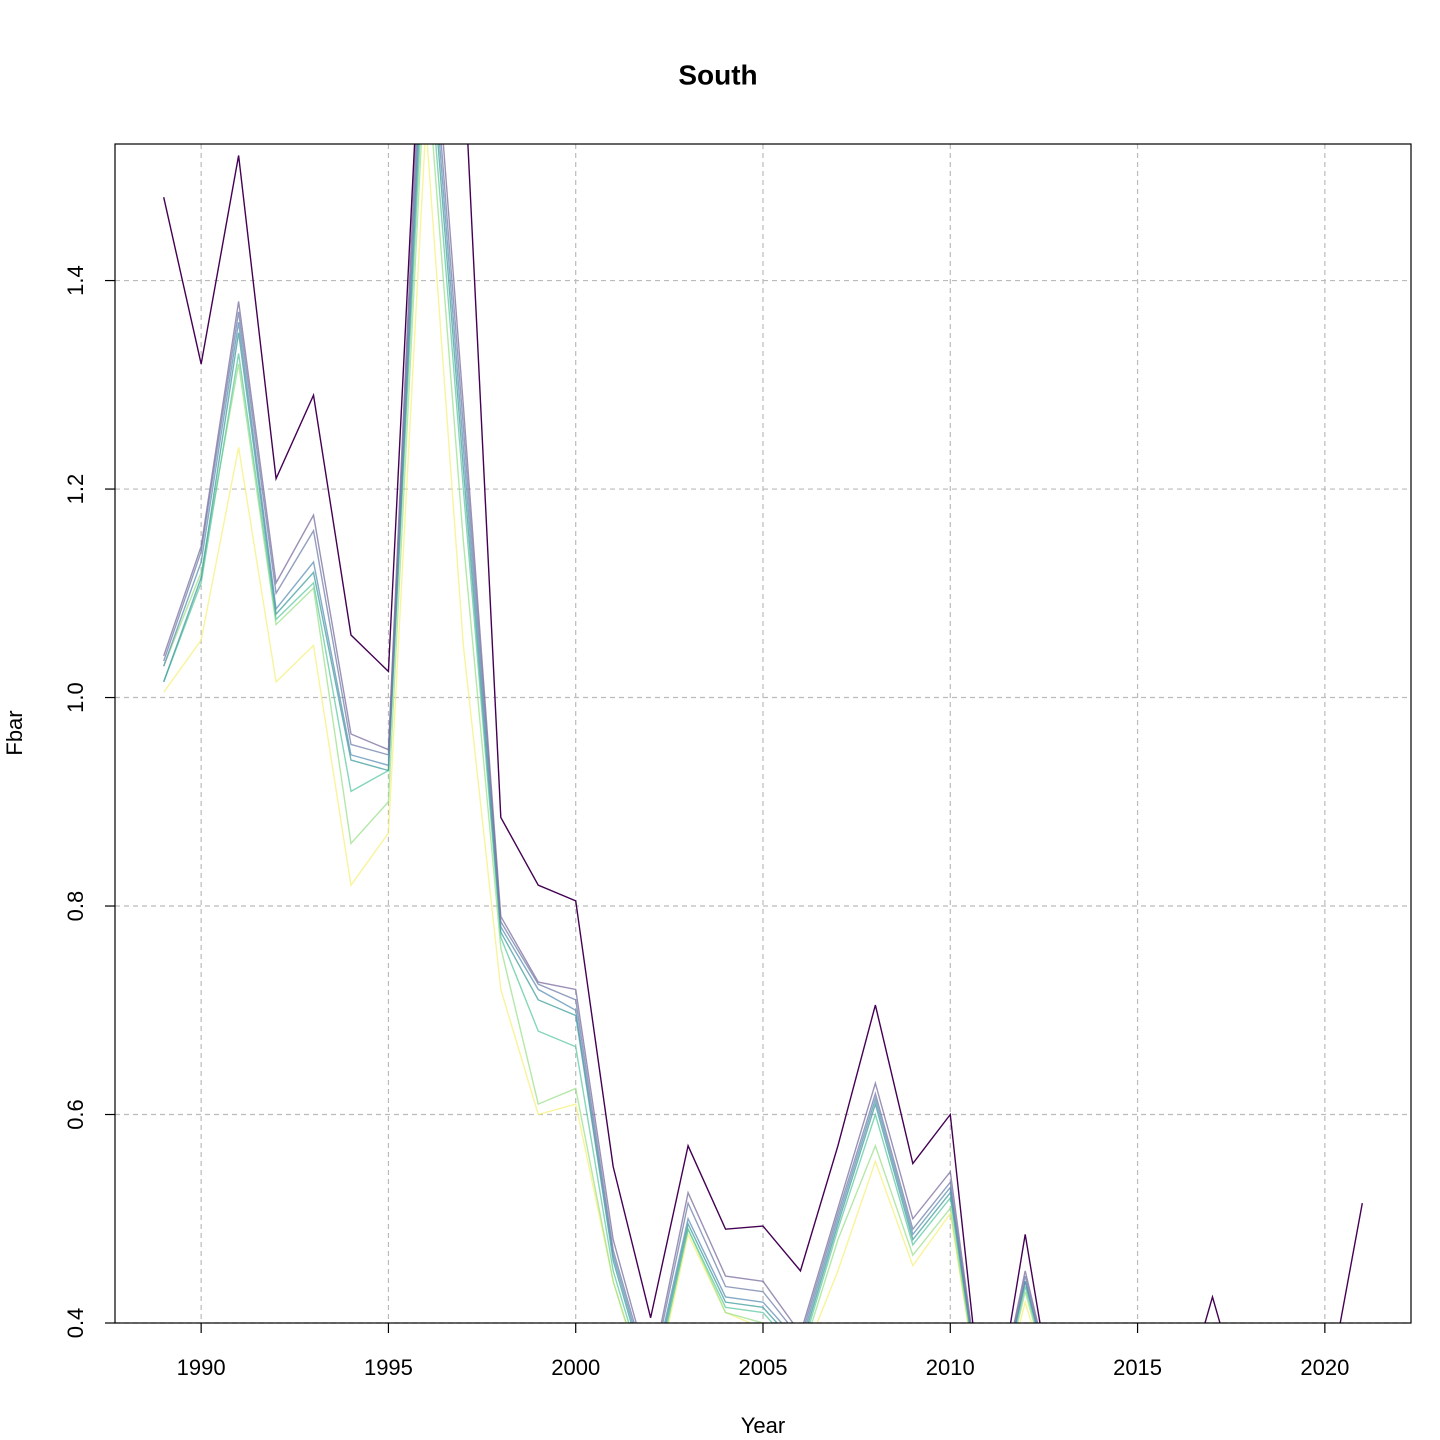 This screenshot has width=1440, height=1440. What do you see at coordinates (75, 489) in the screenshot?
I see `y-tick-label: 1.2` at bounding box center [75, 489].